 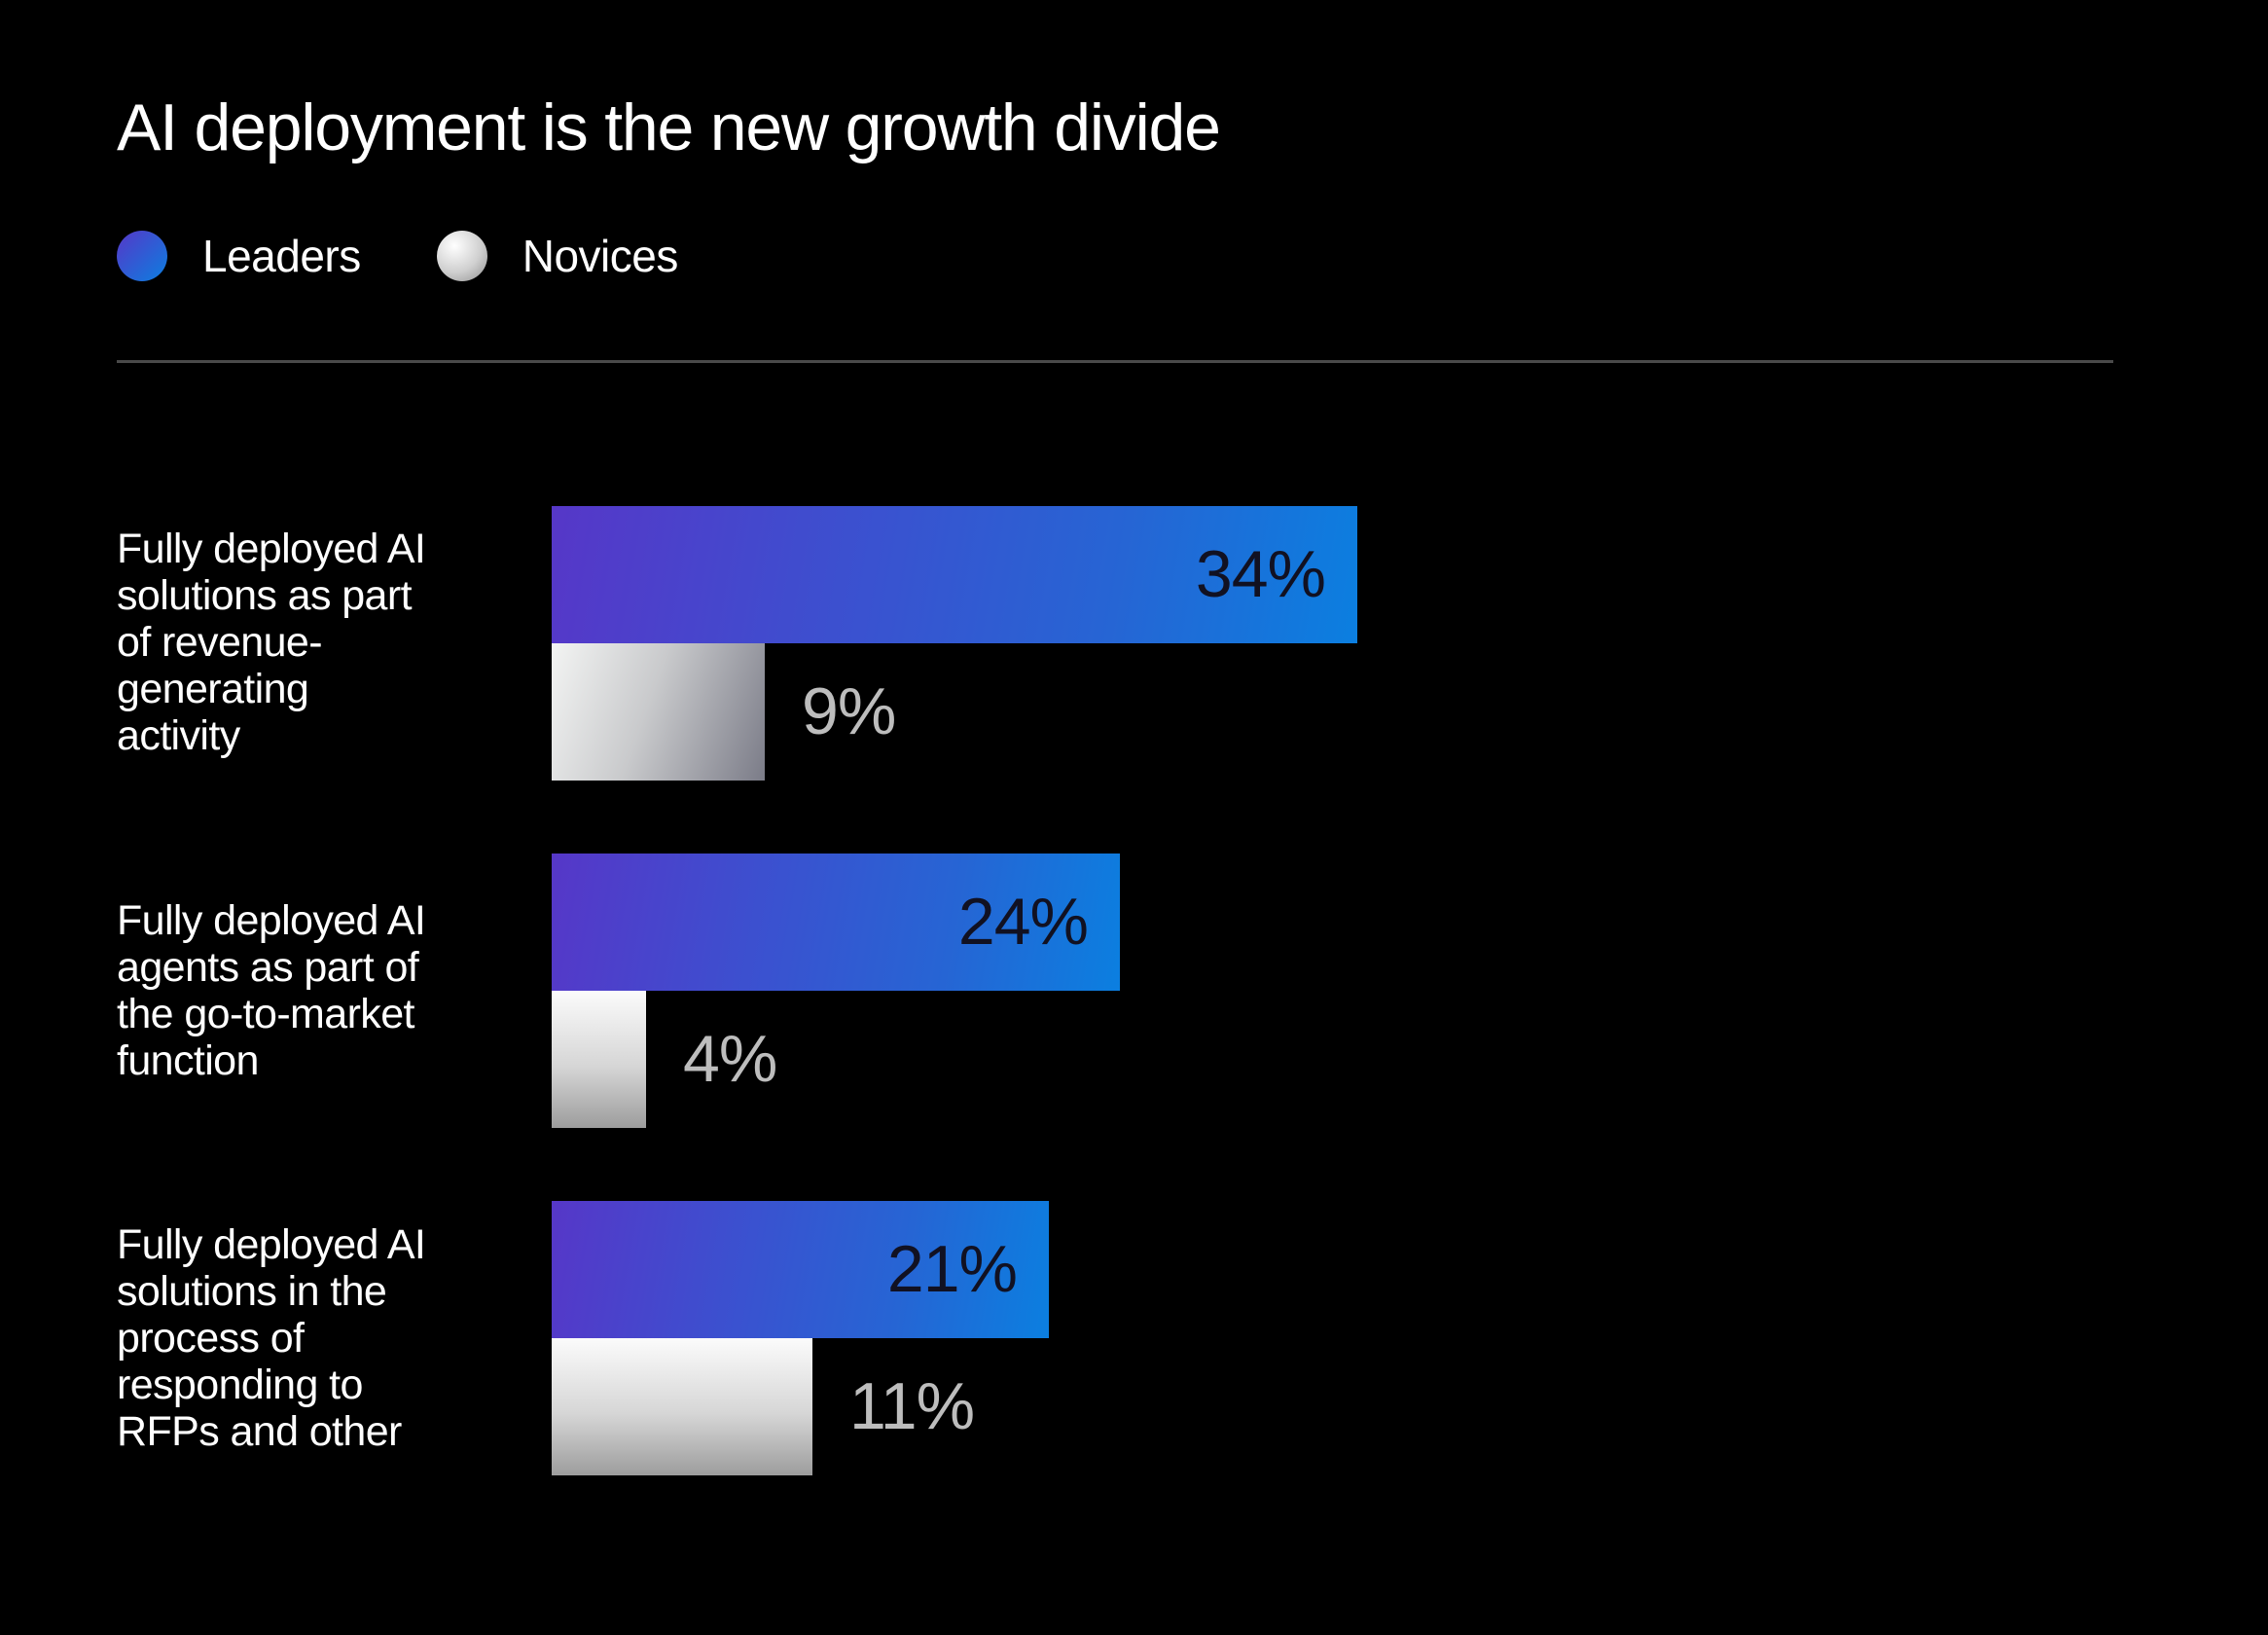 I want to click on legend-label-leaders: Leaders, so click(x=281, y=256).